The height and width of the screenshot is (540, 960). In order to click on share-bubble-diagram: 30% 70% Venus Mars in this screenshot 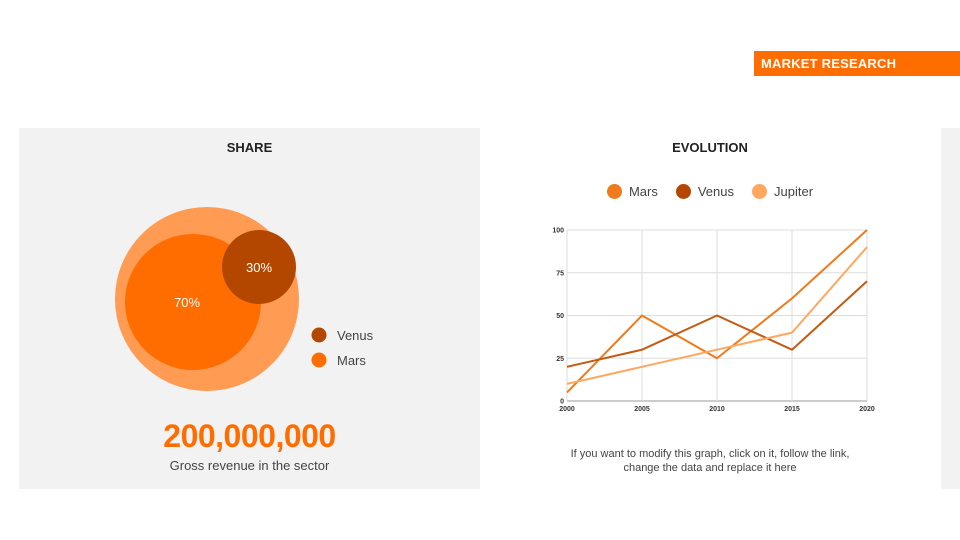, I will do `click(244, 299)`.